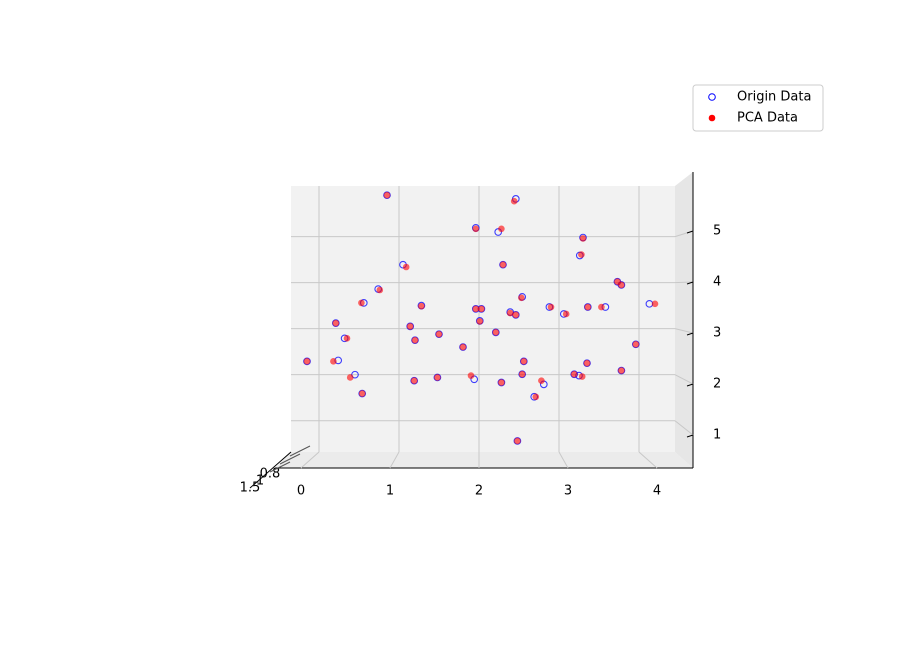 The height and width of the screenshot is (652, 922). I want to click on x-tick-label: 3, so click(568, 491).